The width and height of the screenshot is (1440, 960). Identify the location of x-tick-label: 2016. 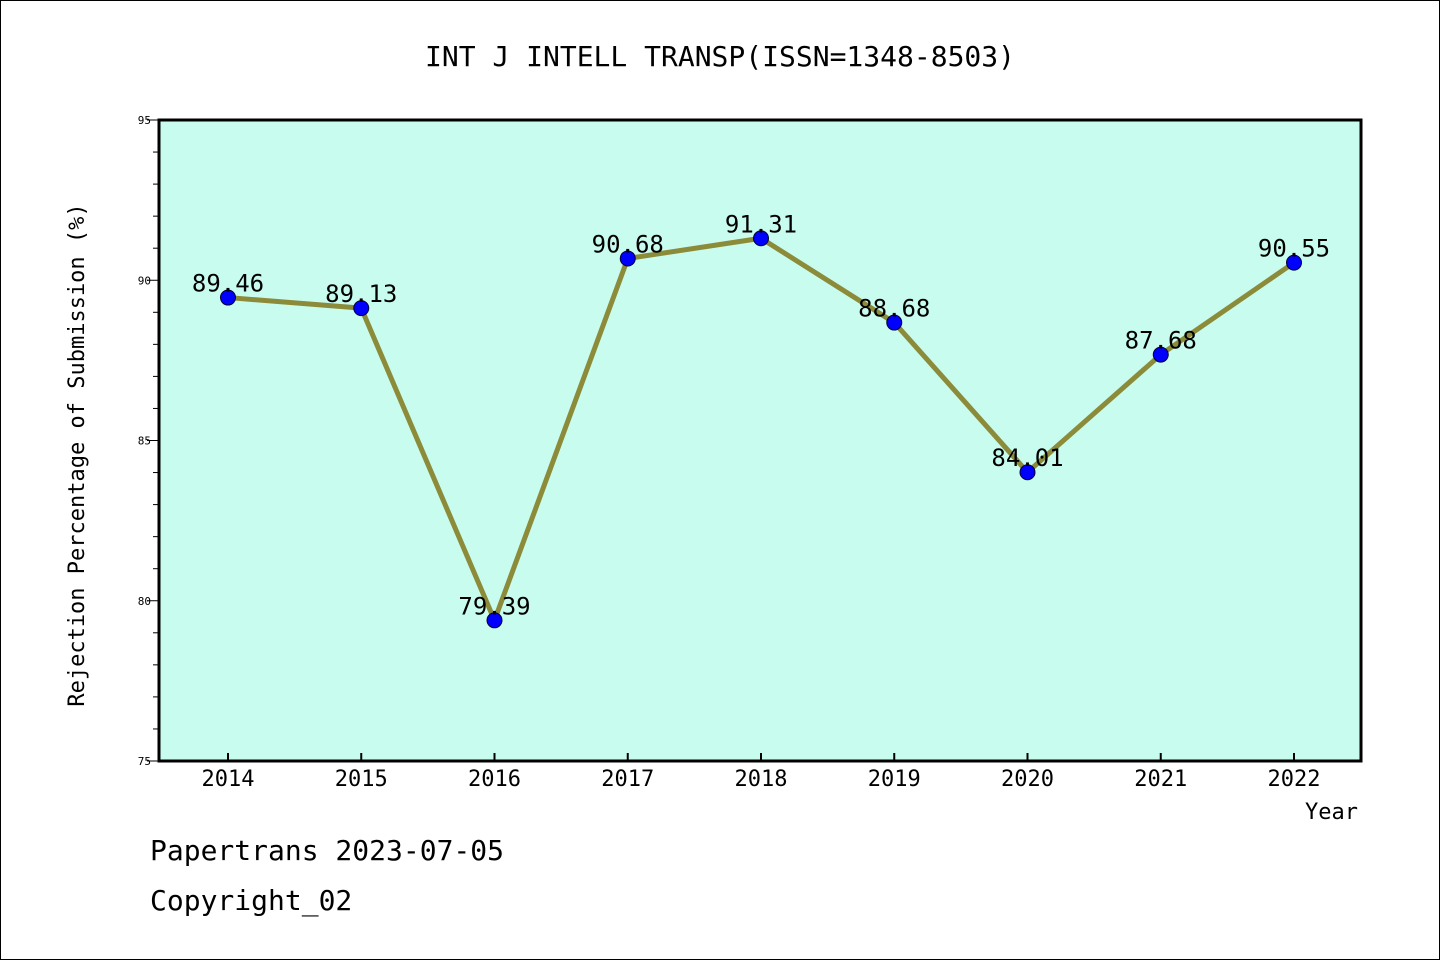
(494, 779).